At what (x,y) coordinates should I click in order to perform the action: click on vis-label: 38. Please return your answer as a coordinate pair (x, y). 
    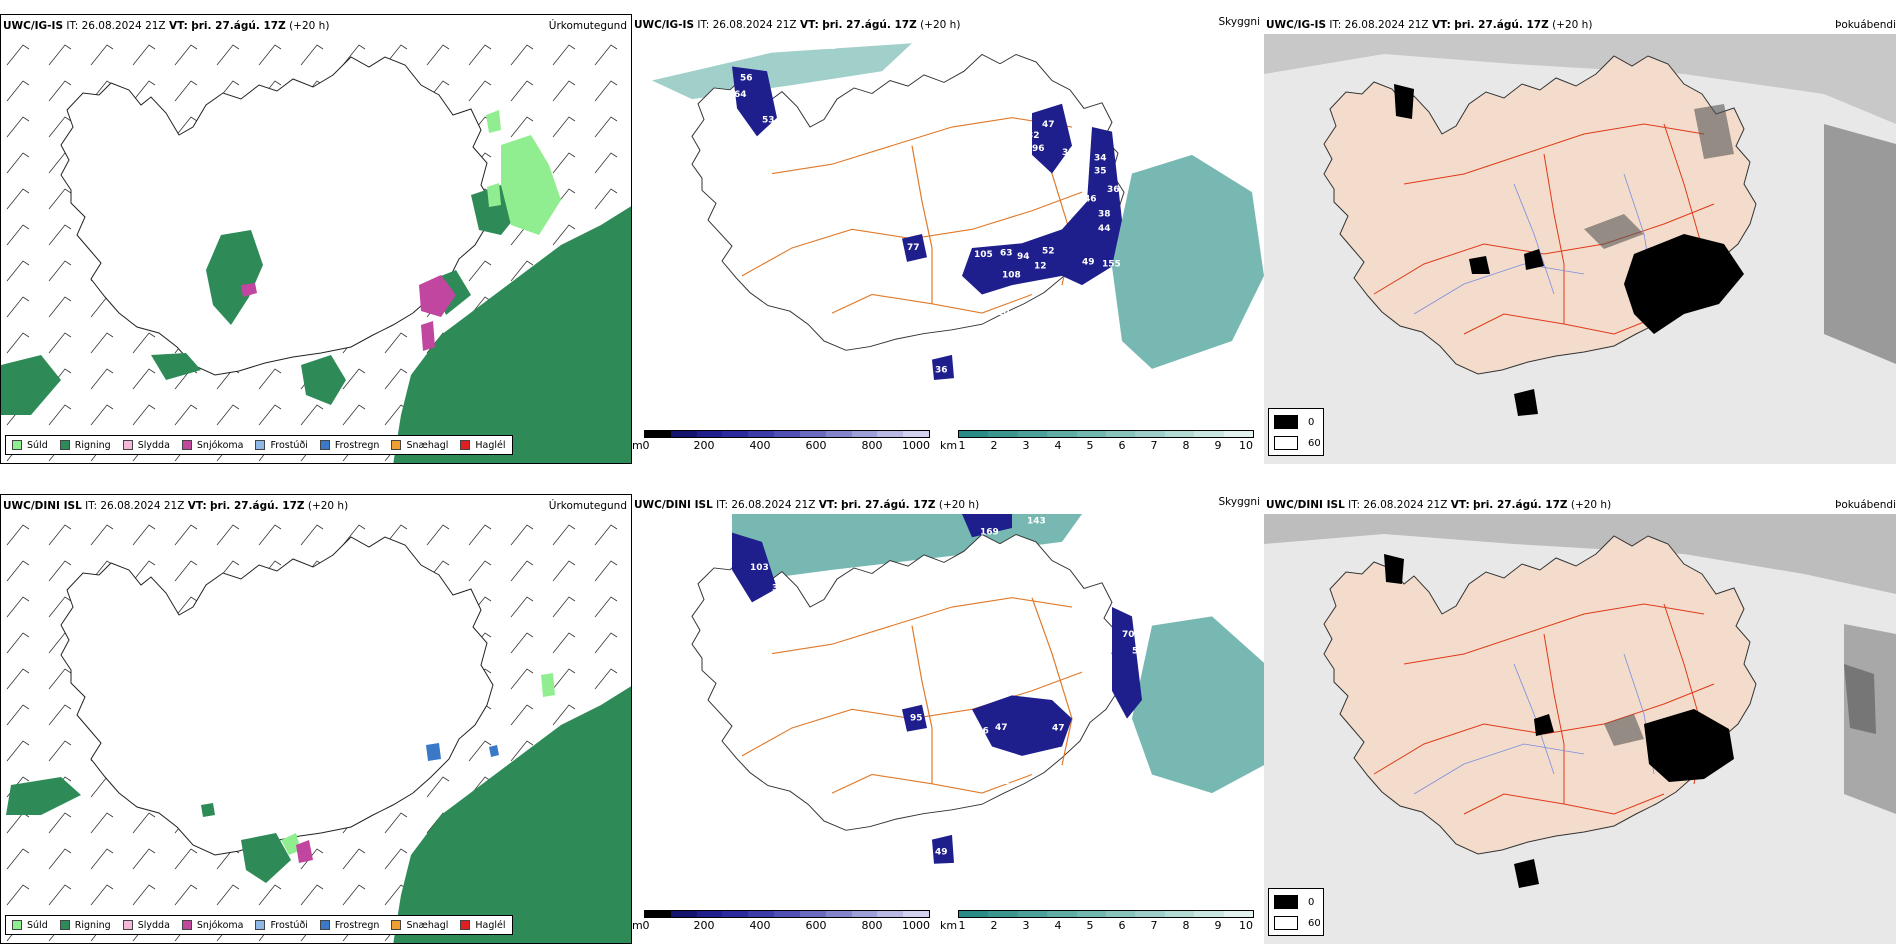
    Looking at the image, I should click on (1104, 215).